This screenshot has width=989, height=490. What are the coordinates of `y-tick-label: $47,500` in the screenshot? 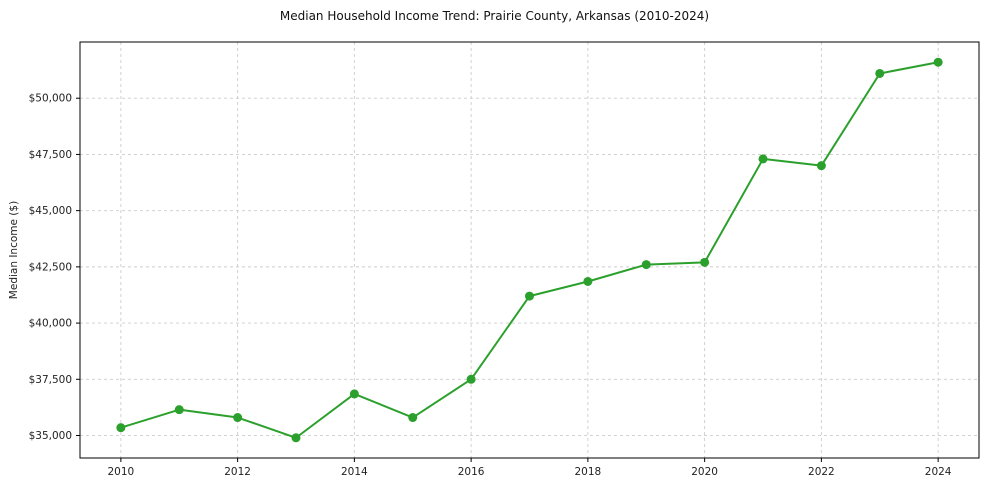 It's located at (50, 155).